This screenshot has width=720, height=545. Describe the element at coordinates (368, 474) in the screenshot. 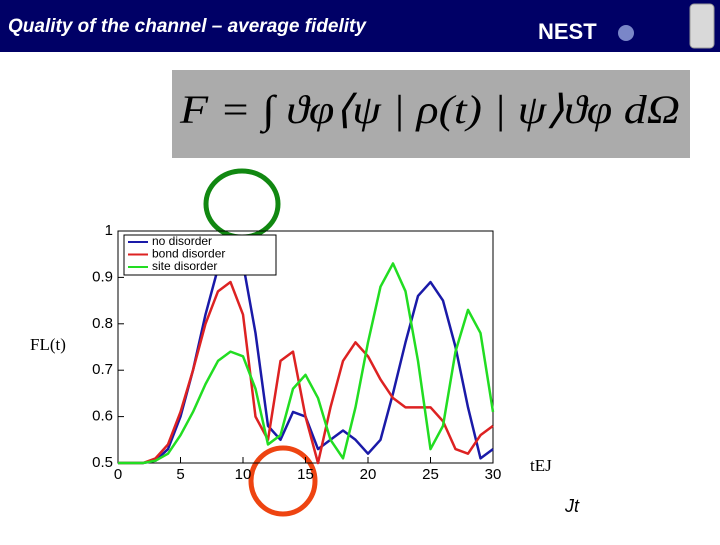

I see `x-tick-label: 20` at that location.